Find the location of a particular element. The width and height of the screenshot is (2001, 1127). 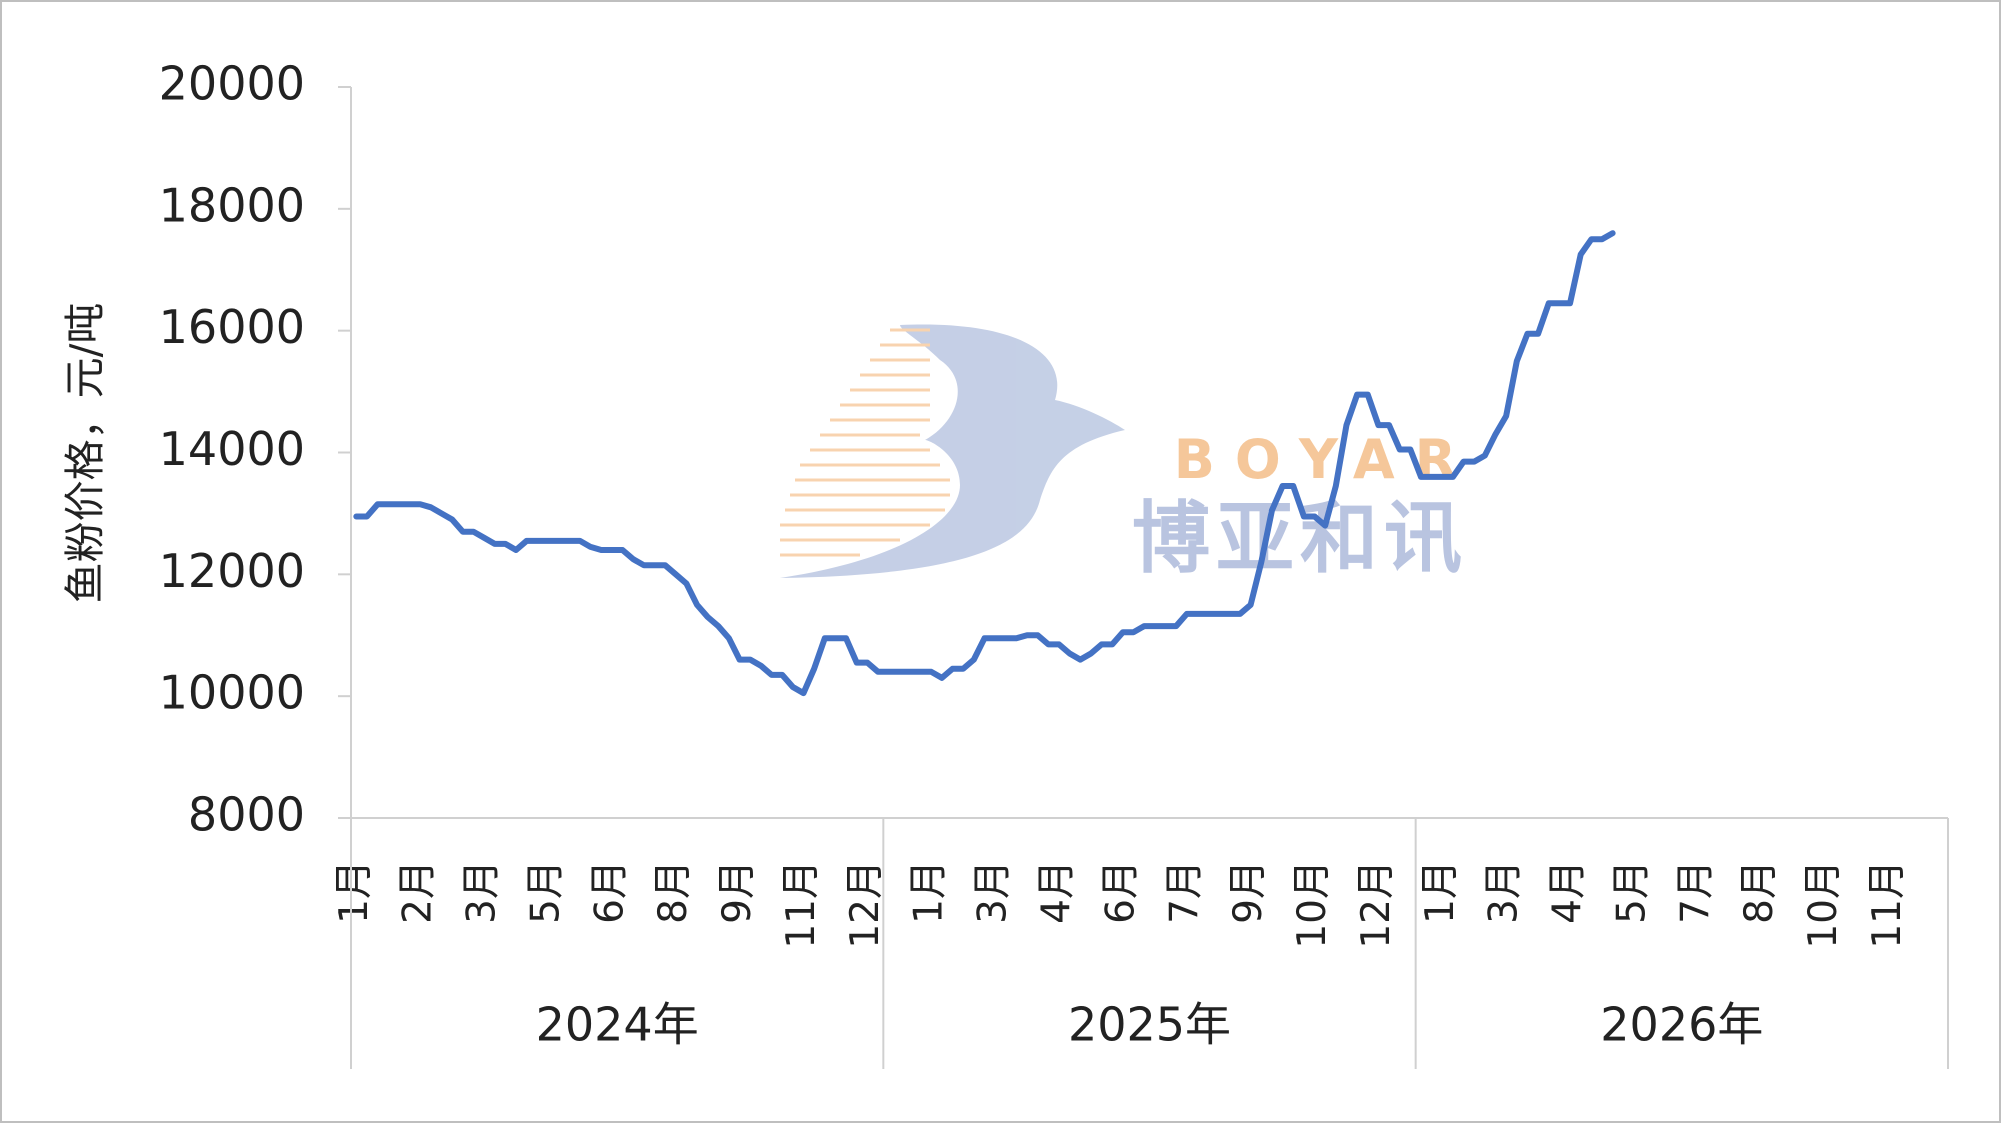

y-tick-label: 10000 is located at coordinates (232, 693).